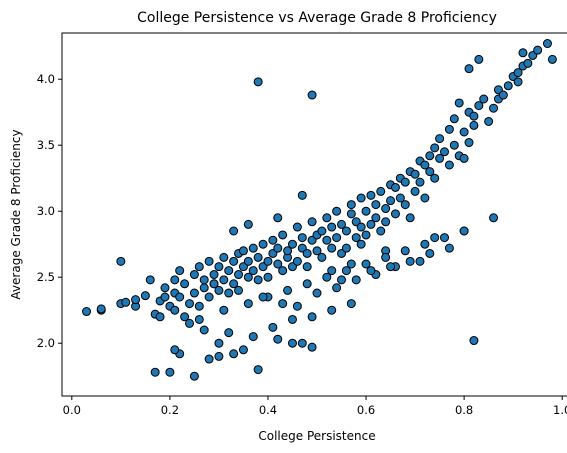  Describe the element at coordinates (170, 410) in the screenshot. I see `x-tick-label: 0.2` at that location.